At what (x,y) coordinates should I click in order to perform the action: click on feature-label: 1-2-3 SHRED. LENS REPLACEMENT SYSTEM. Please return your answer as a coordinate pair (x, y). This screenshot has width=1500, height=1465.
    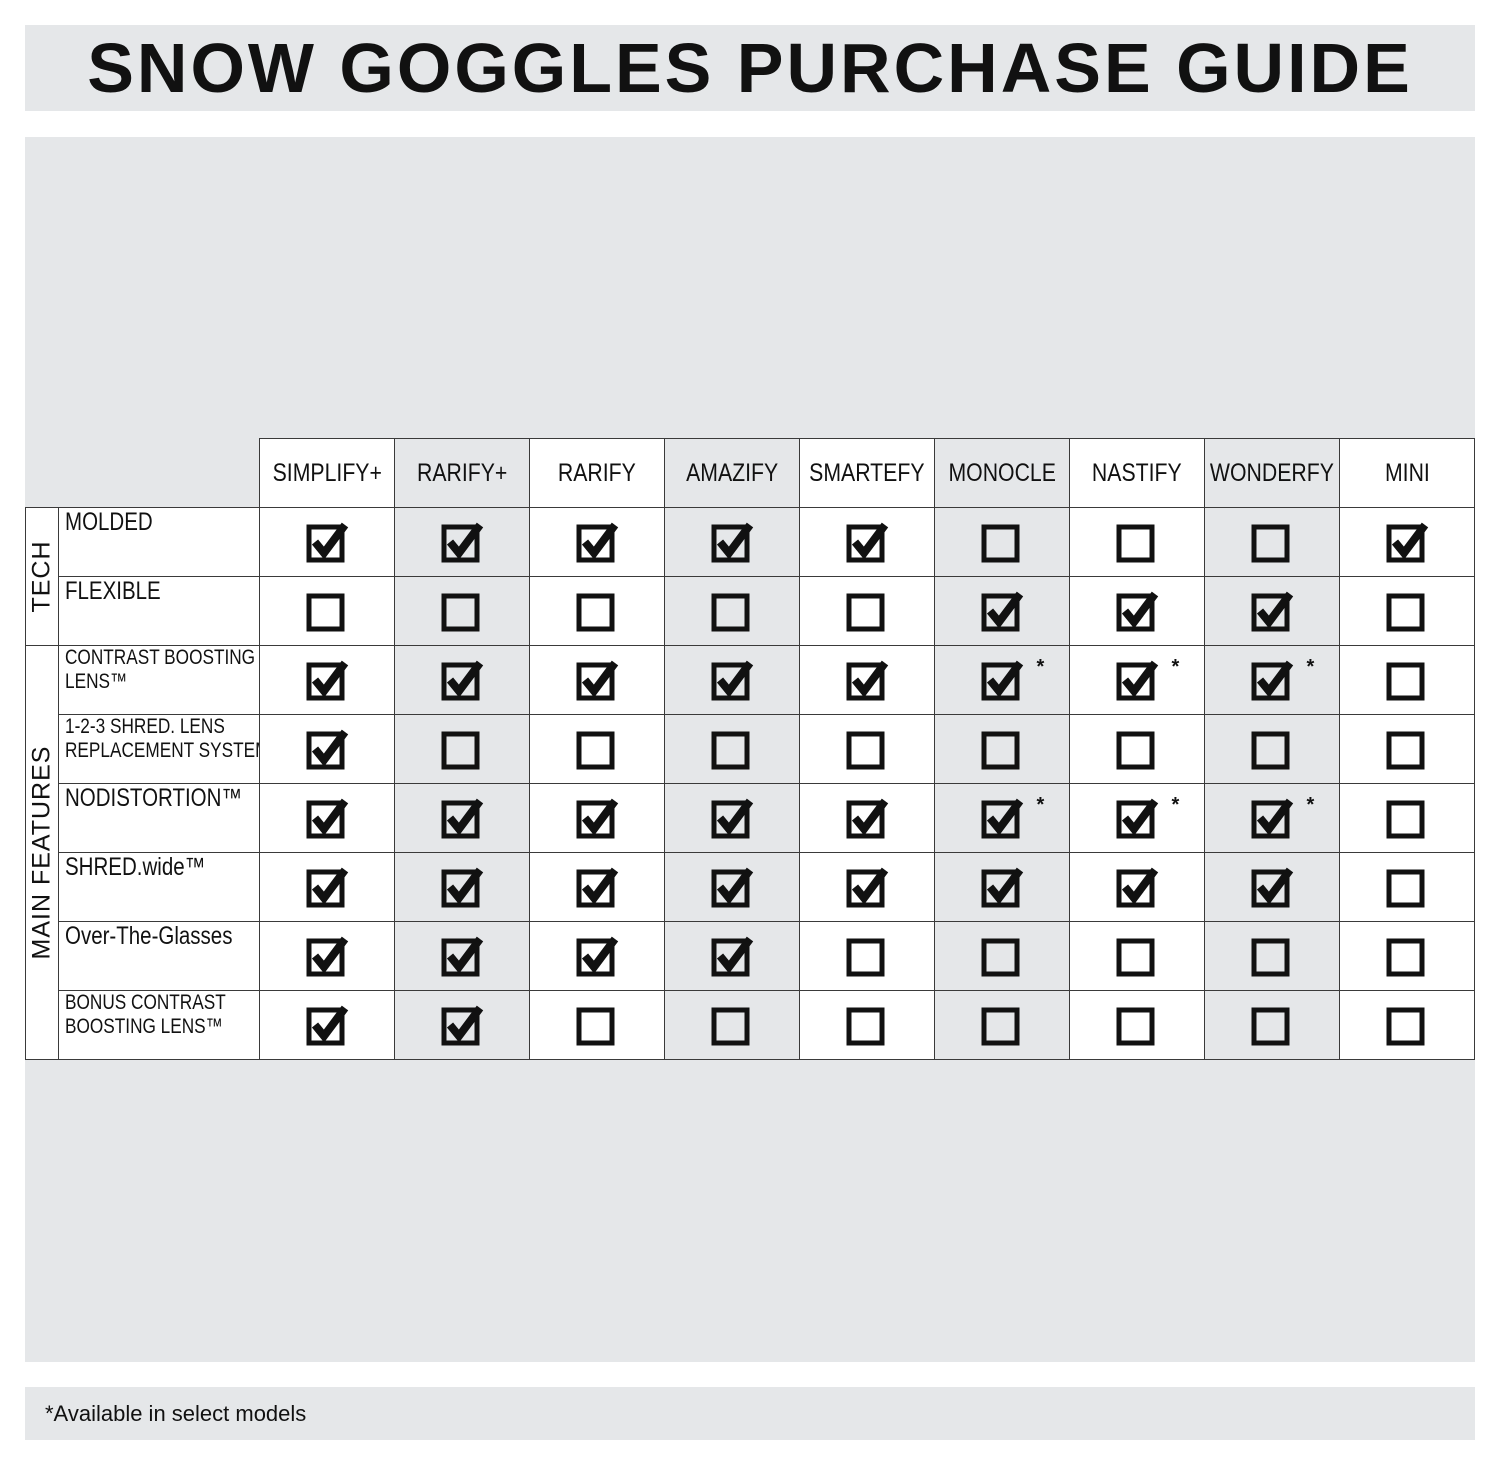
    Looking at the image, I should click on (163, 749).